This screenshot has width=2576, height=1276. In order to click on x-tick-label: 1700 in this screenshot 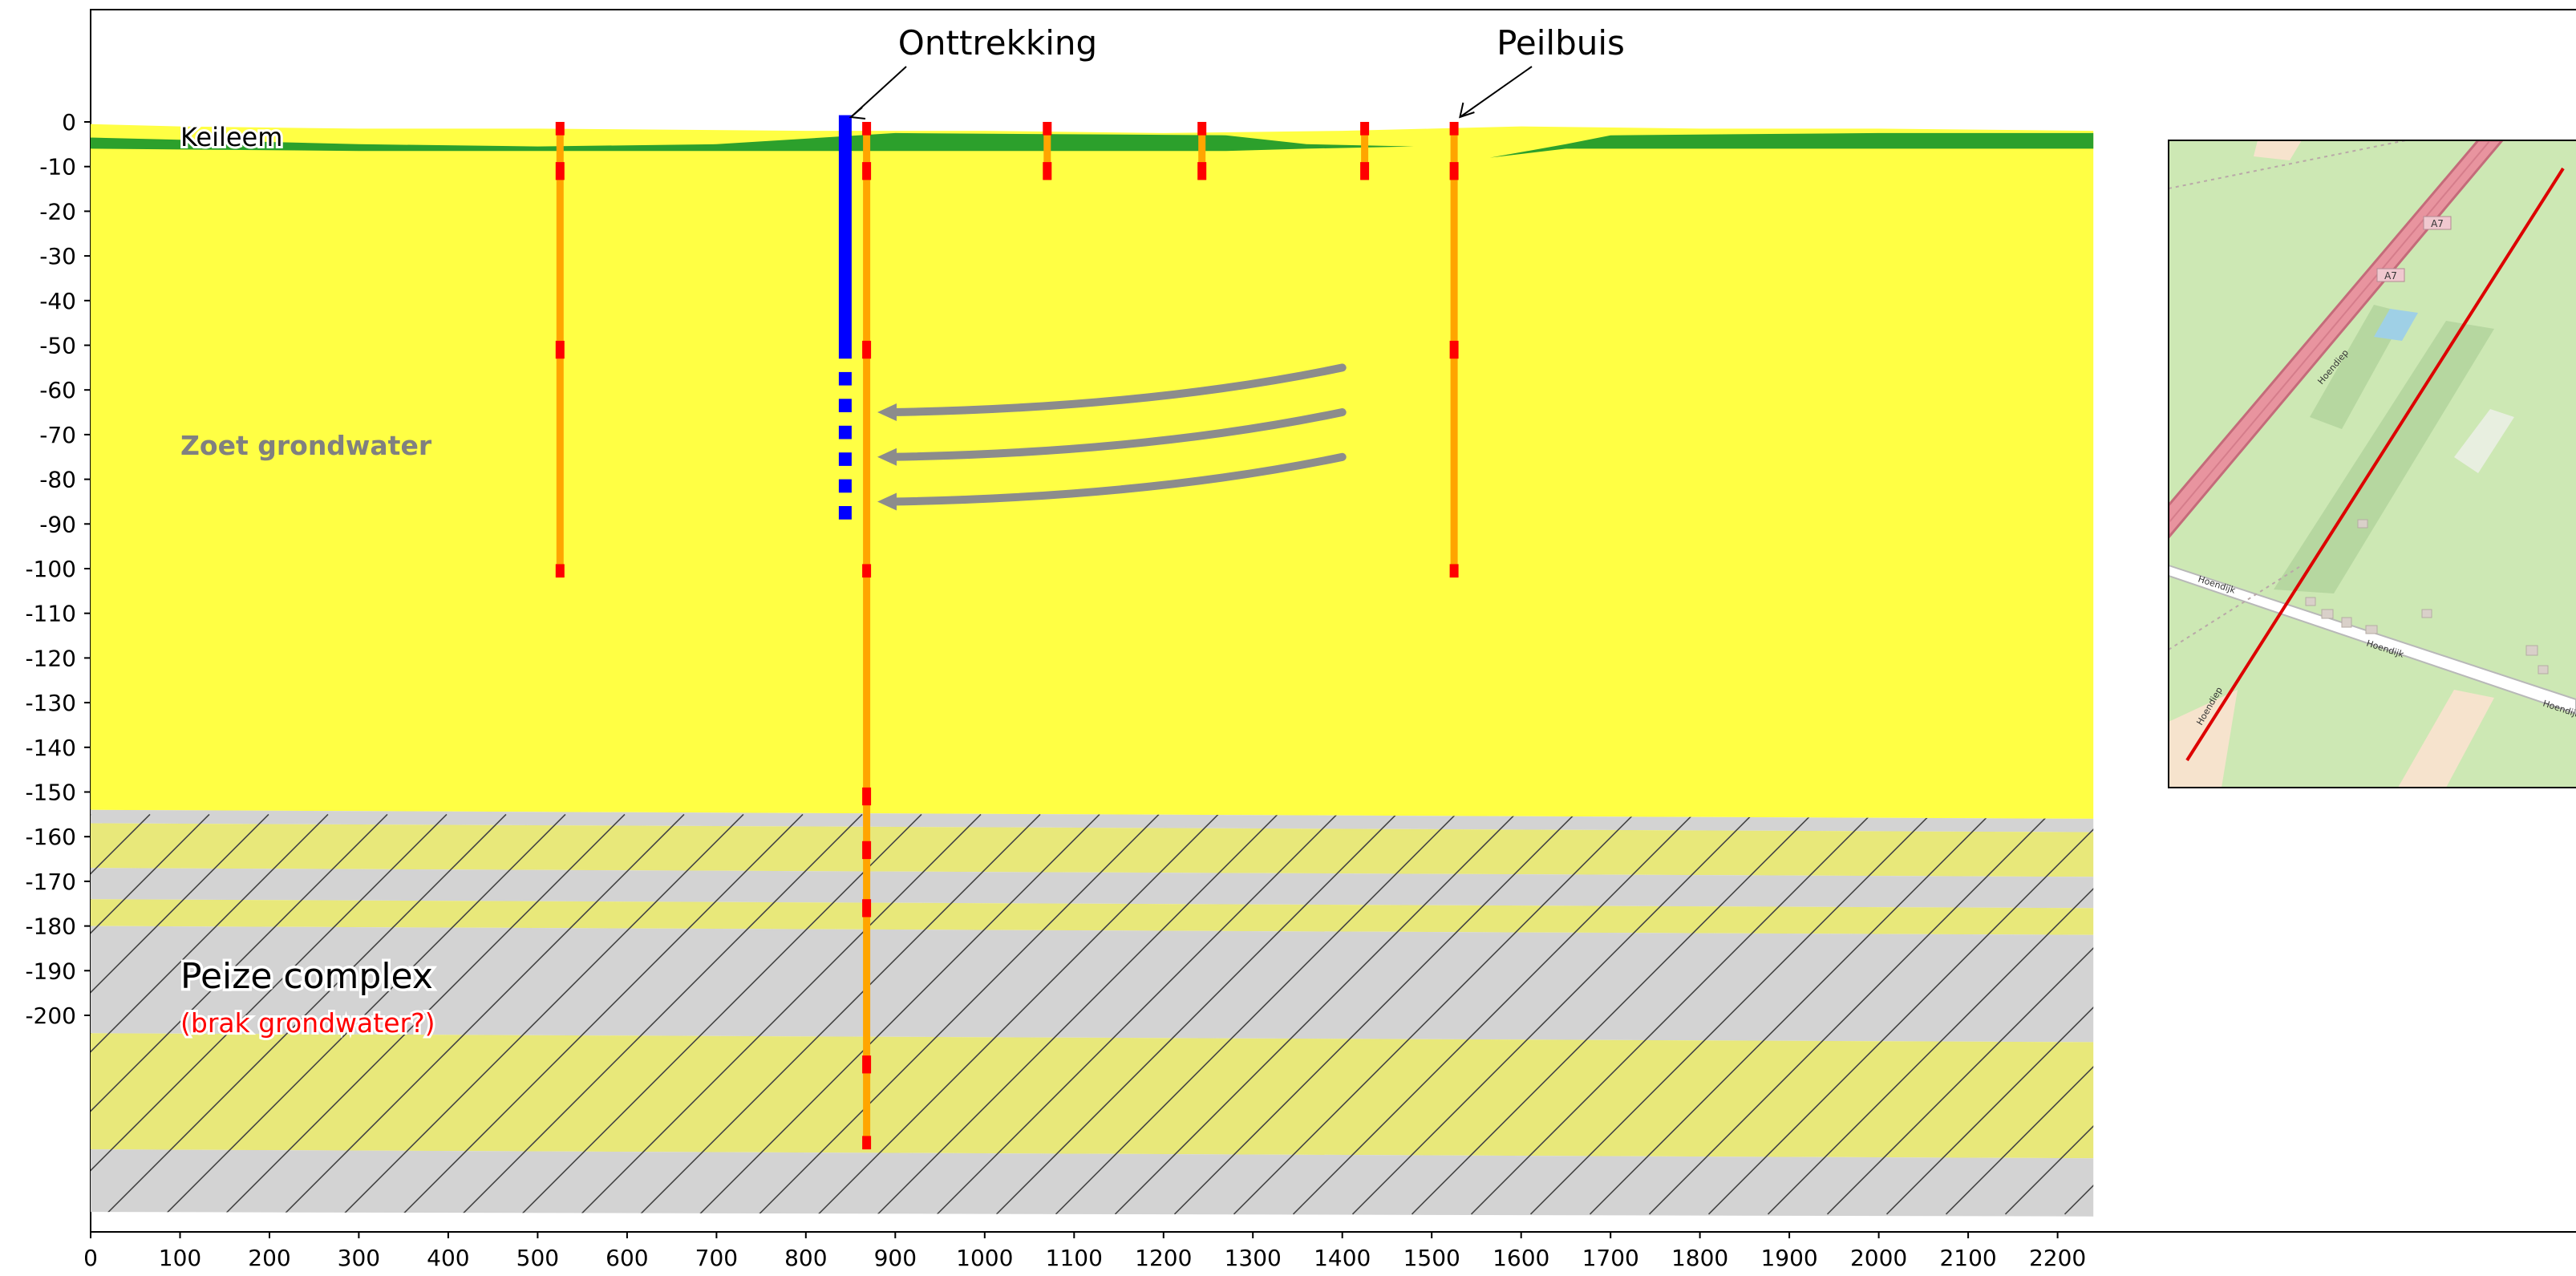, I will do `click(1611, 1258)`.